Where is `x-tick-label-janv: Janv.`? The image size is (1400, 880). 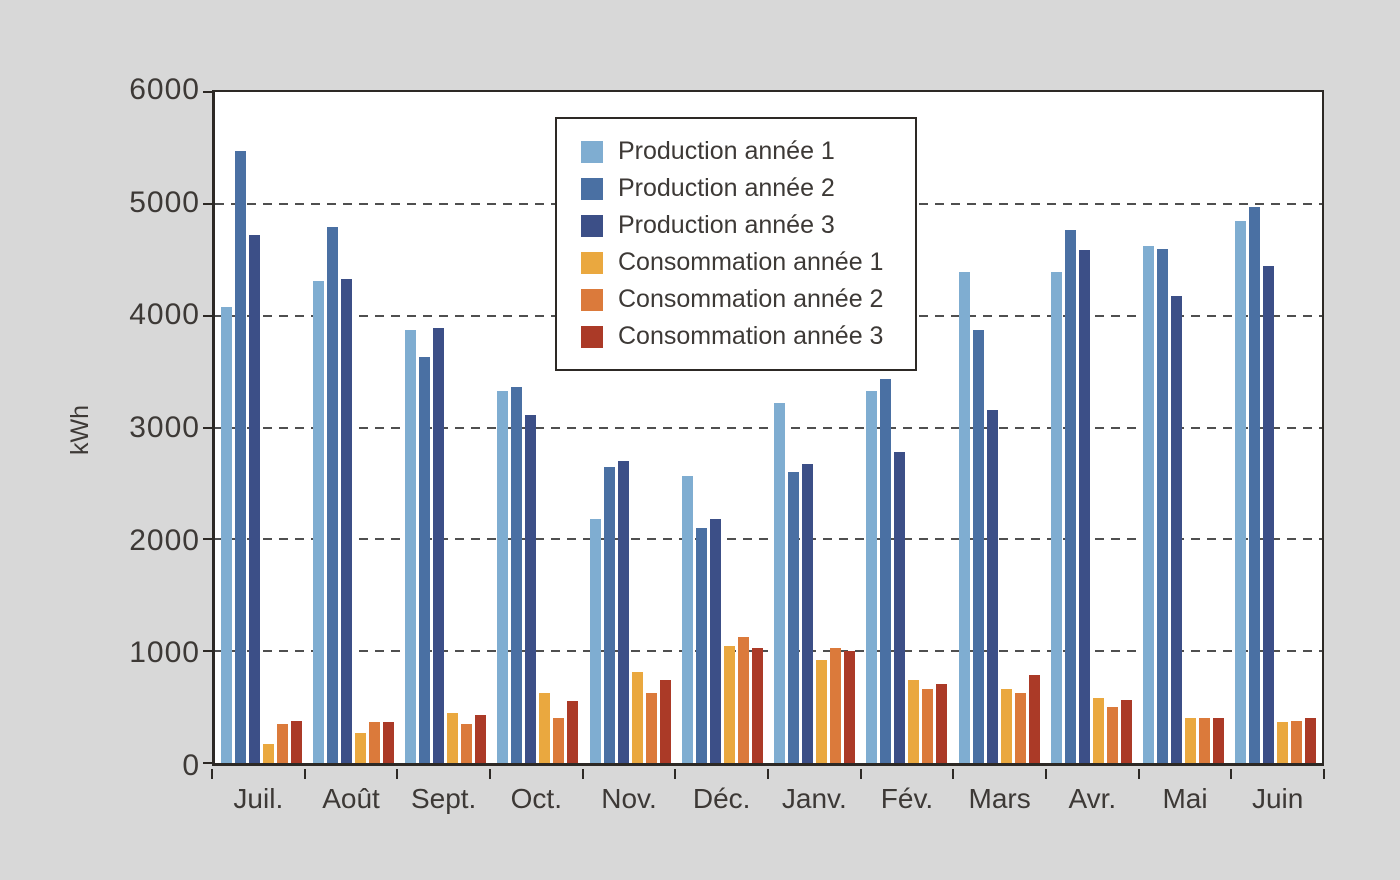 x-tick-label-janv: Janv. is located at coordinates (814, 798).